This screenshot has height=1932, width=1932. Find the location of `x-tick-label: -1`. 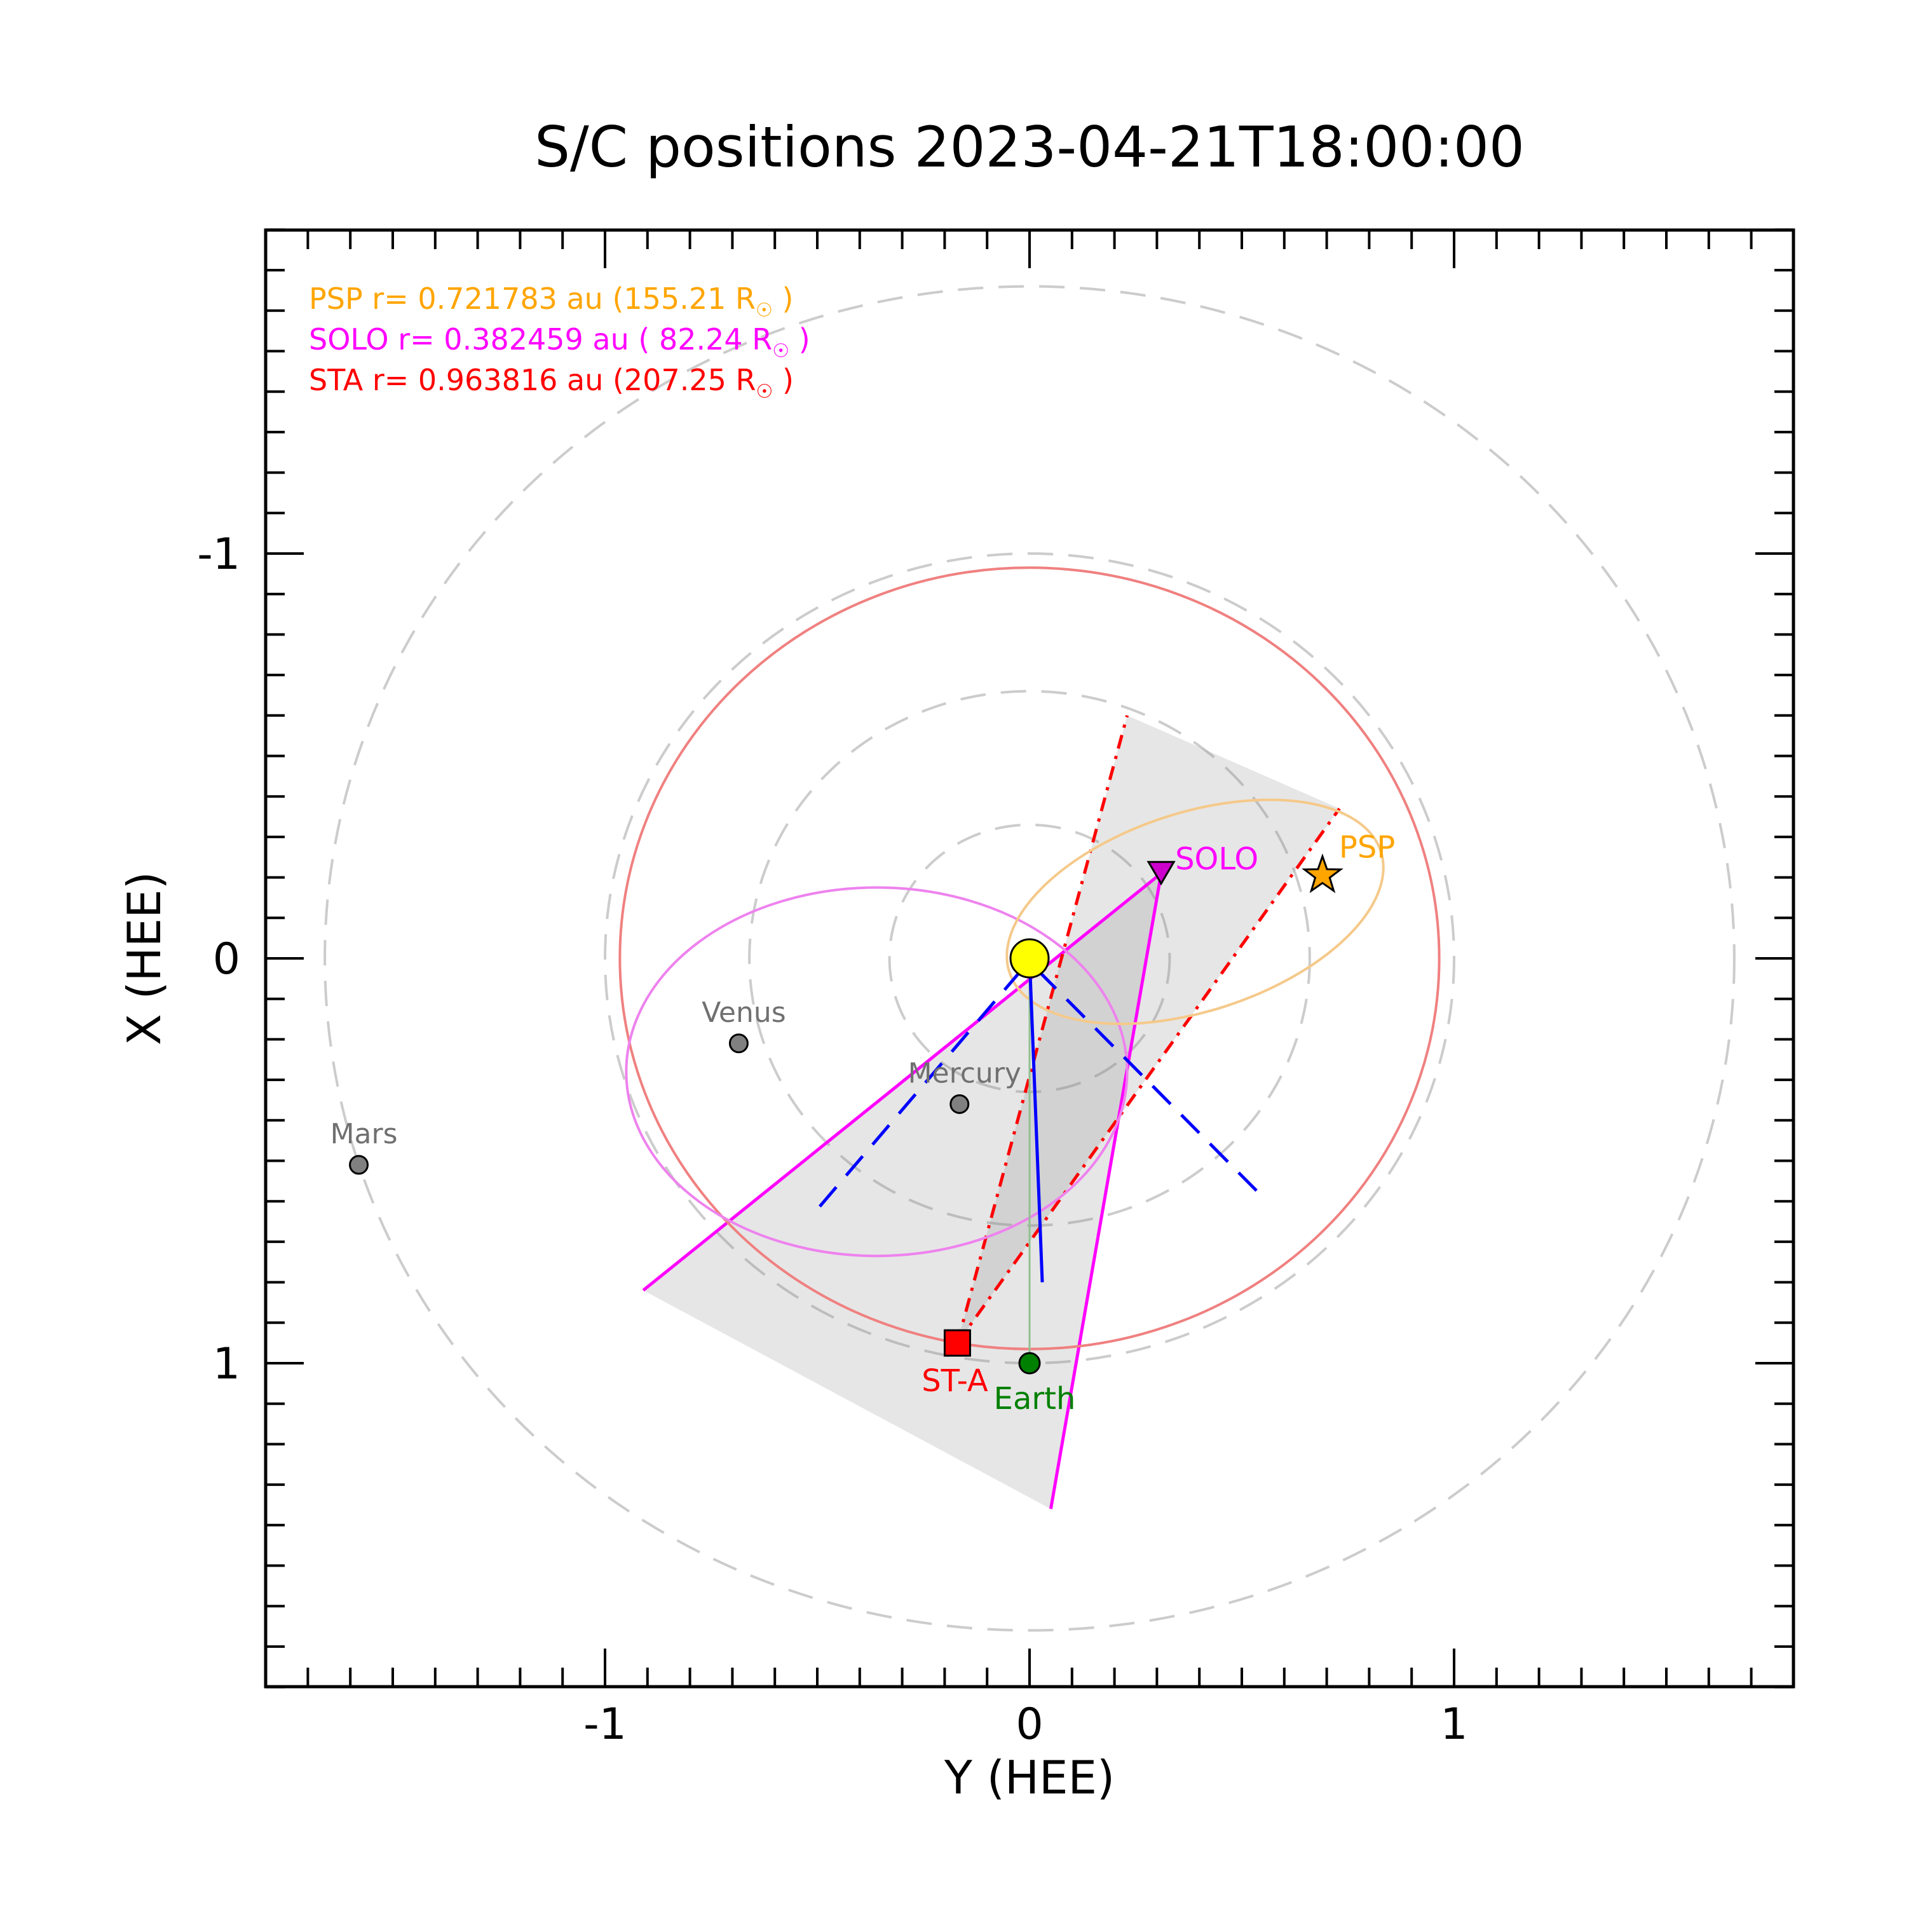

x-tick-label: -1 is located at coordinates (605, 1724).